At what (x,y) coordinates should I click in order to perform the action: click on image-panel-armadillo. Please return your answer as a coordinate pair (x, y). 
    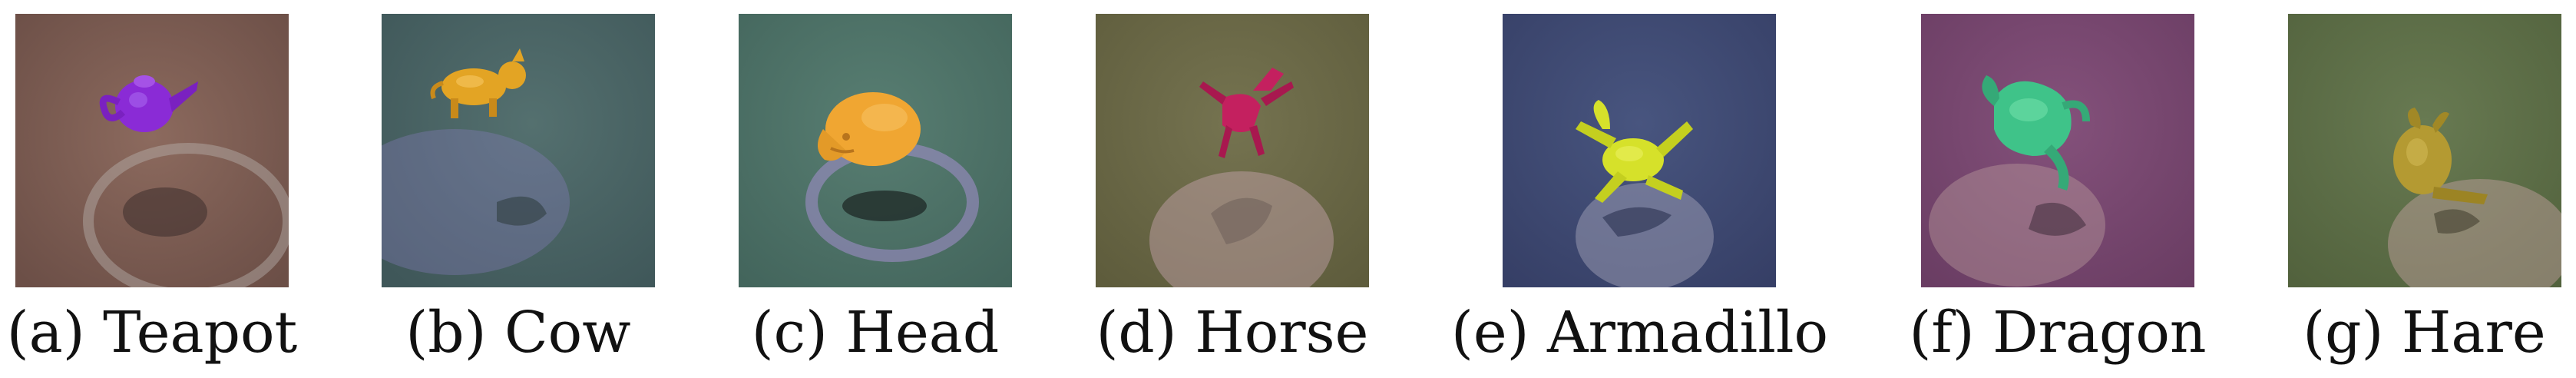
    Looking at the image, I should click on (1640, 150).